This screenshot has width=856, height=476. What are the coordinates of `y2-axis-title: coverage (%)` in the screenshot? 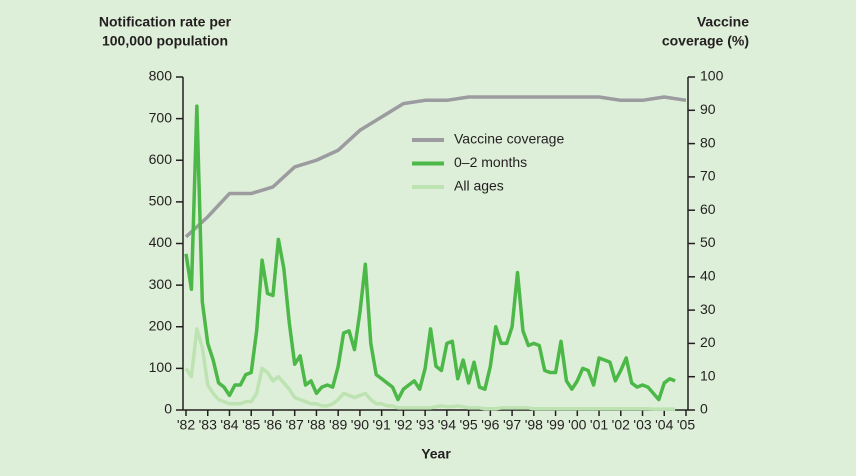 It's located at (705, 41).